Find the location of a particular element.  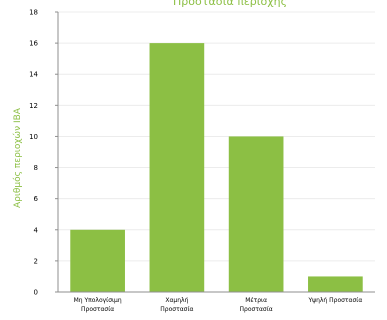

y-tick-label: 12 is located at coordinates (33, 106).